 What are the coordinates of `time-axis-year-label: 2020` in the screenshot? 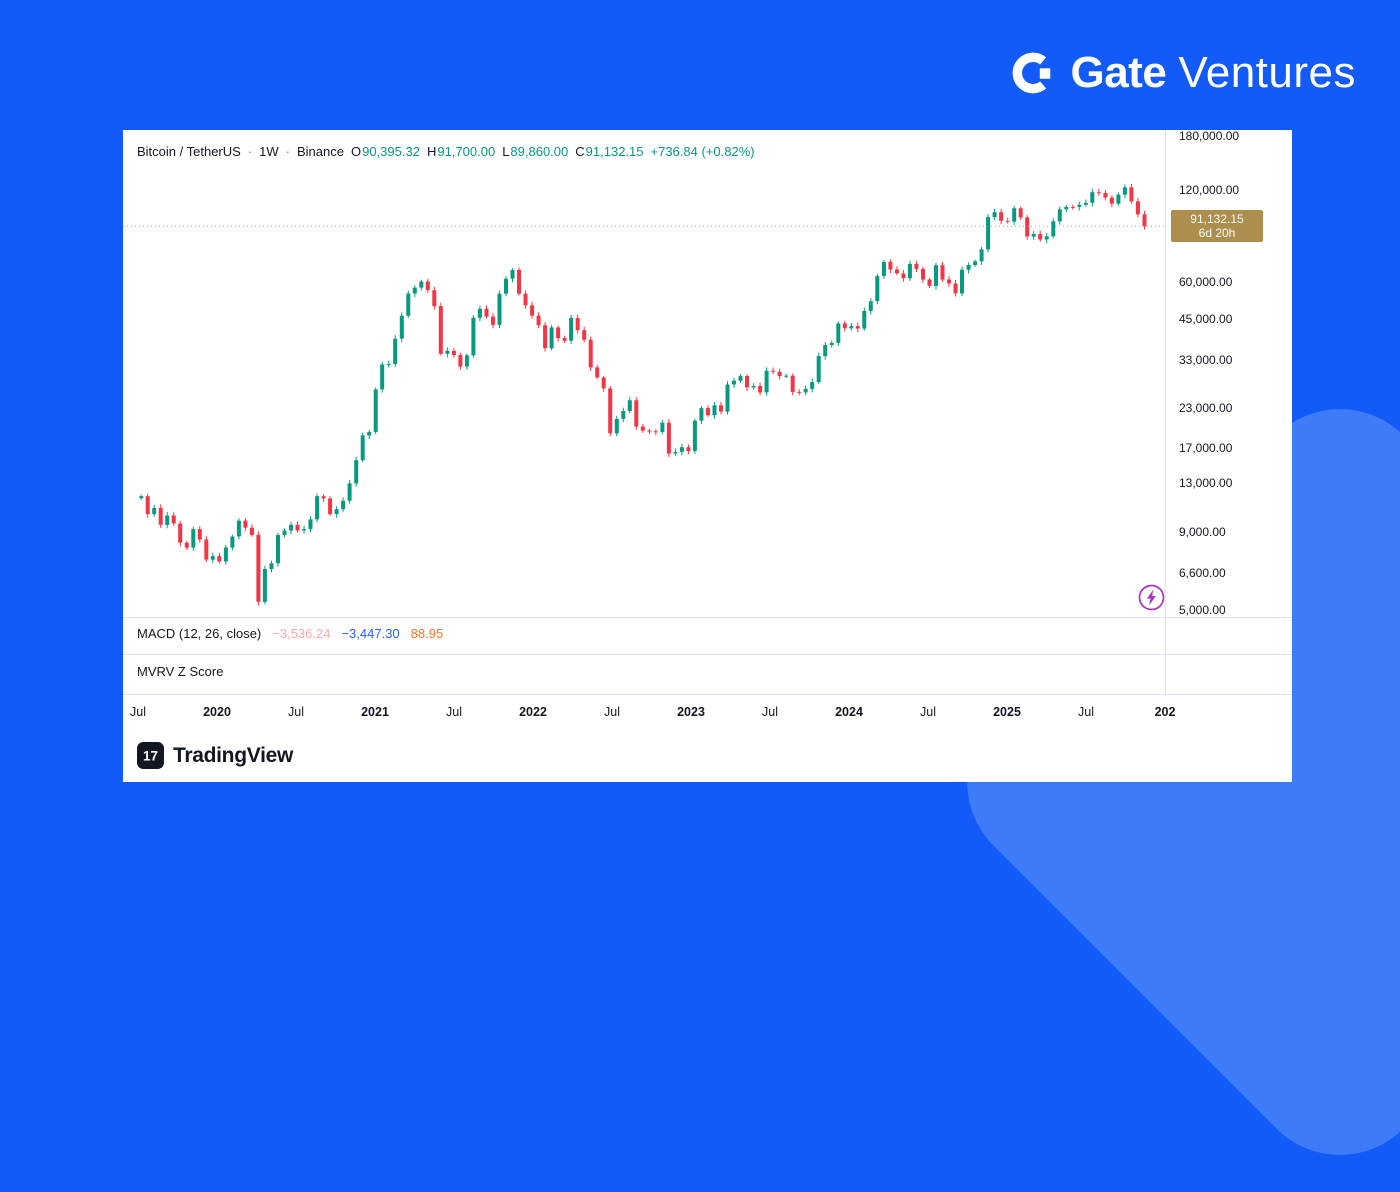 It's located at (217, 712).